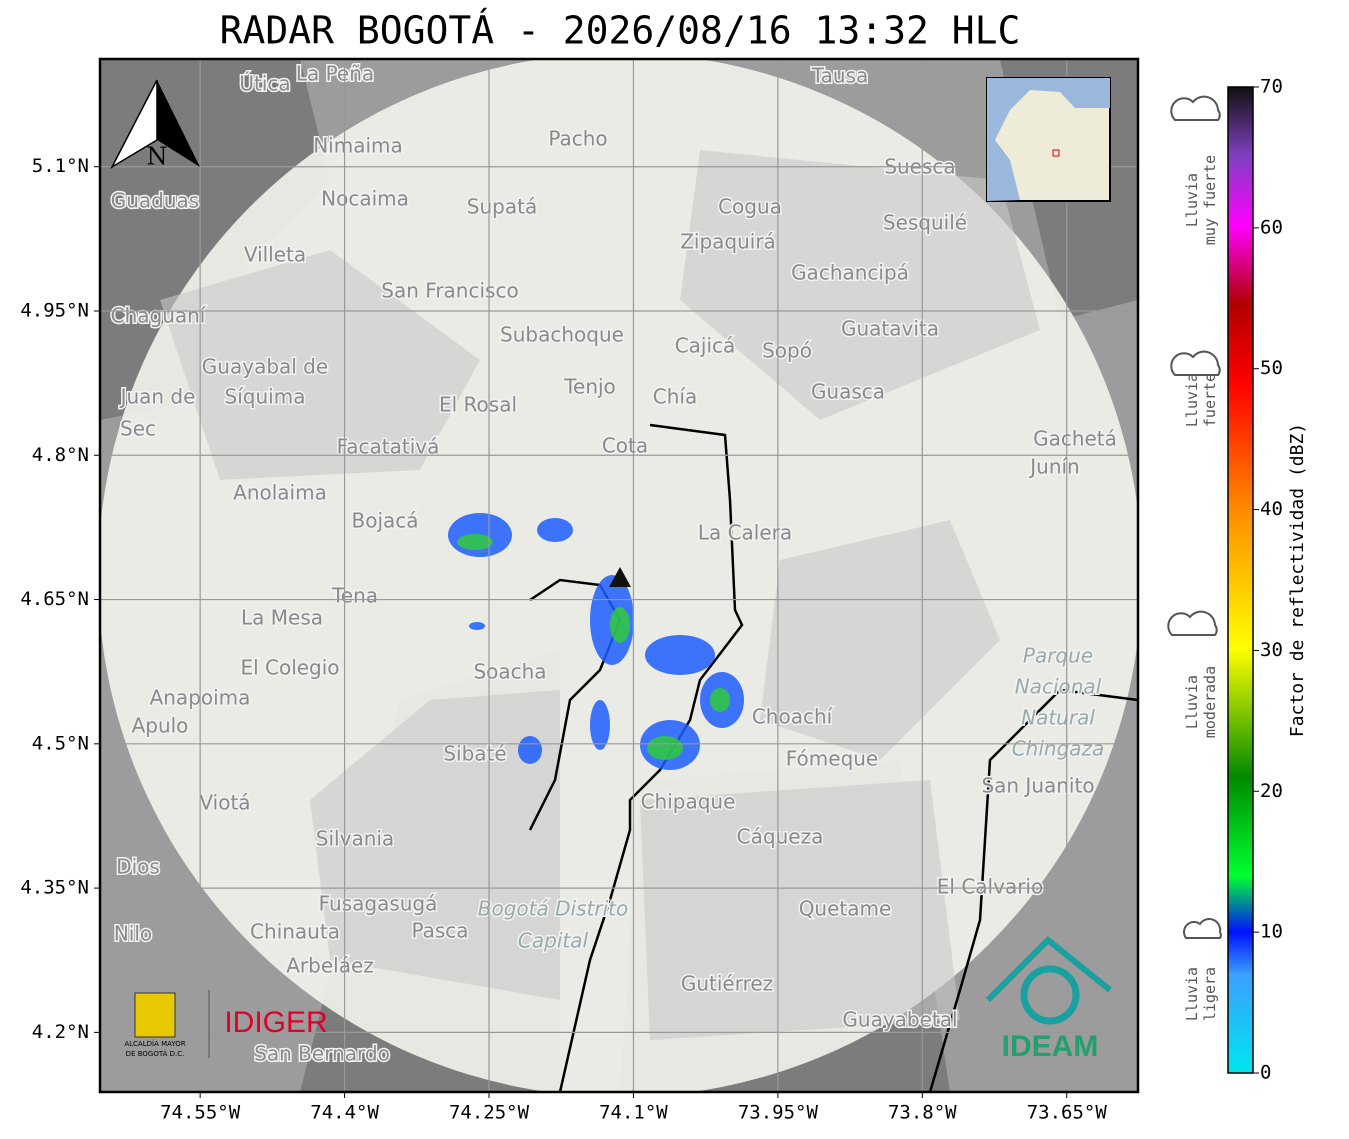 The height and width of the screenshot is (1139, 1349). What do you see at coordinates (787, 351) in the screenshot?
I see `place-label: Sopó` at bounding box center [787, 351].